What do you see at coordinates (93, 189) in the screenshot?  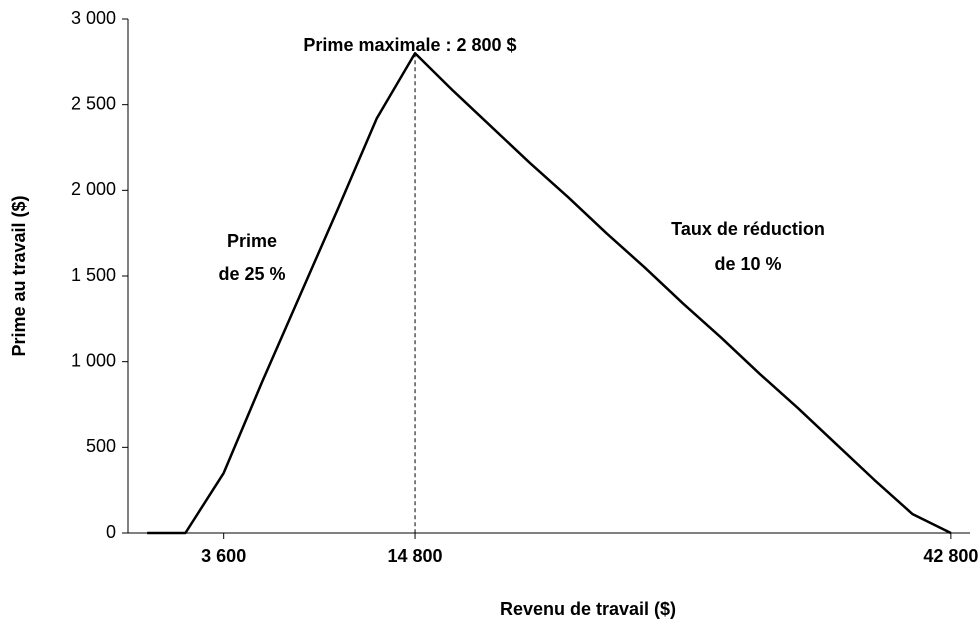 I see `y-tick-label: 2 000` at bounding box center [93, 189].